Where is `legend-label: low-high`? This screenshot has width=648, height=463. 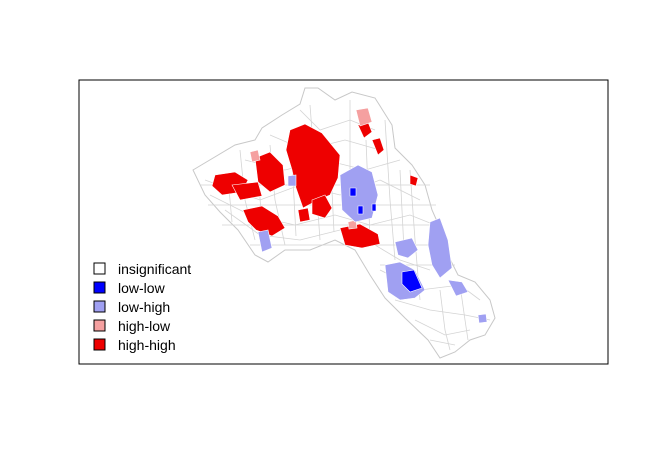
legend-label: low-high is located at coordinates (144, 307).